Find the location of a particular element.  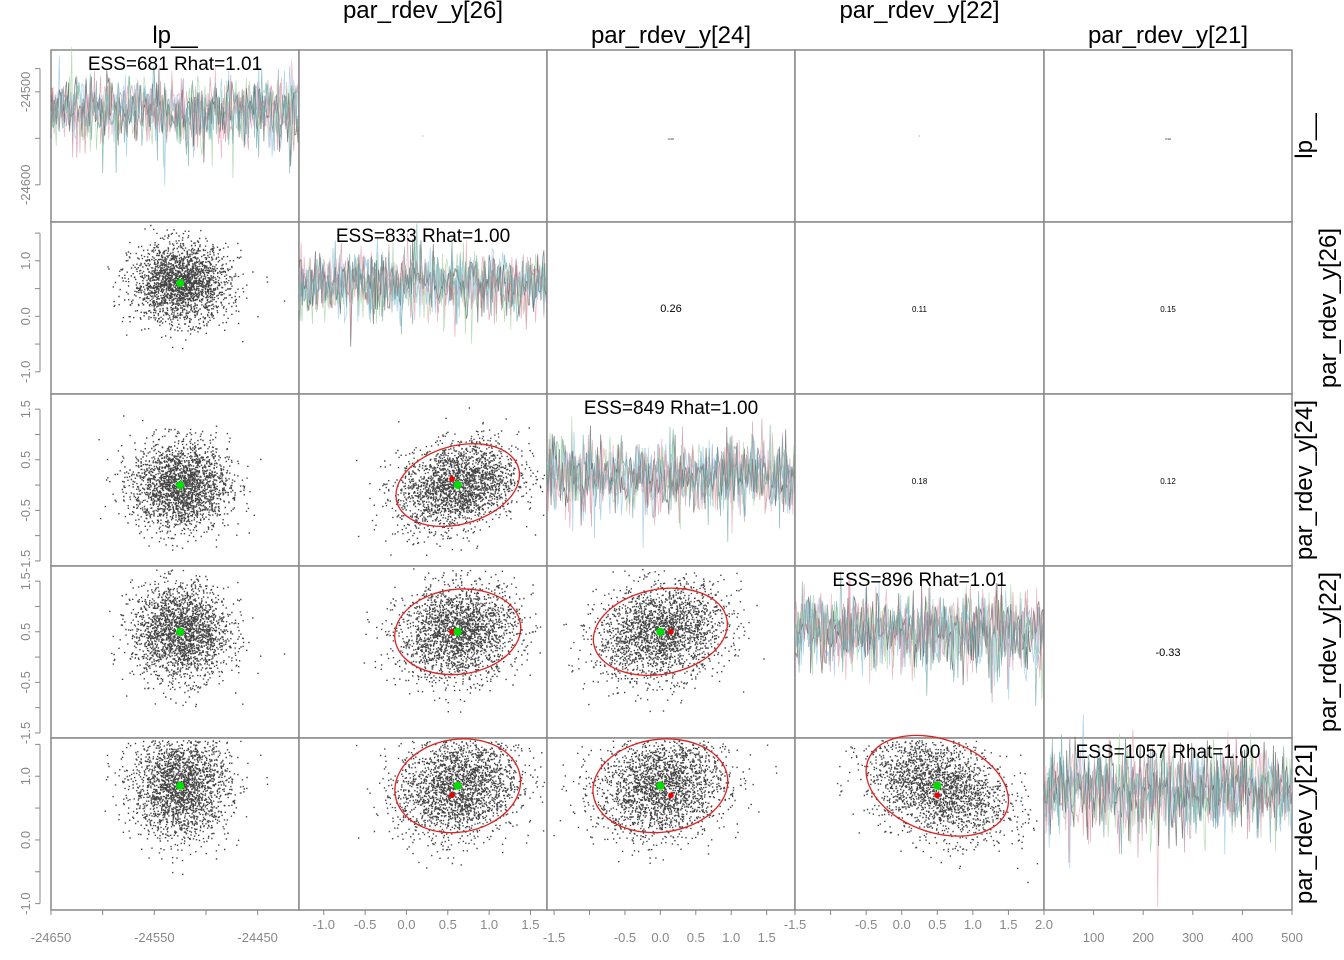

x-tick-label: 100 is located at coordinates (1094, 937).